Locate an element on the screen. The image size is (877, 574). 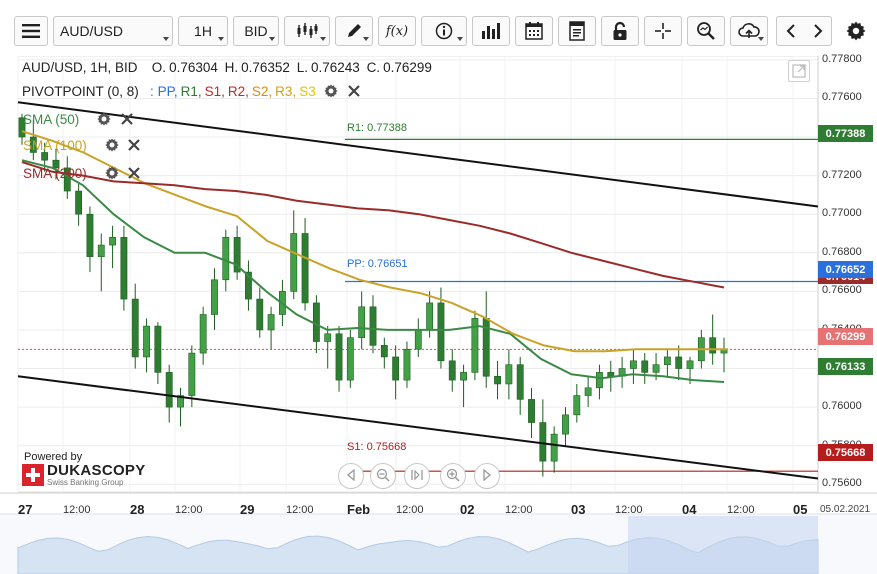
s1-label: S1: 0.75668 is located at coordinates (377, 447).